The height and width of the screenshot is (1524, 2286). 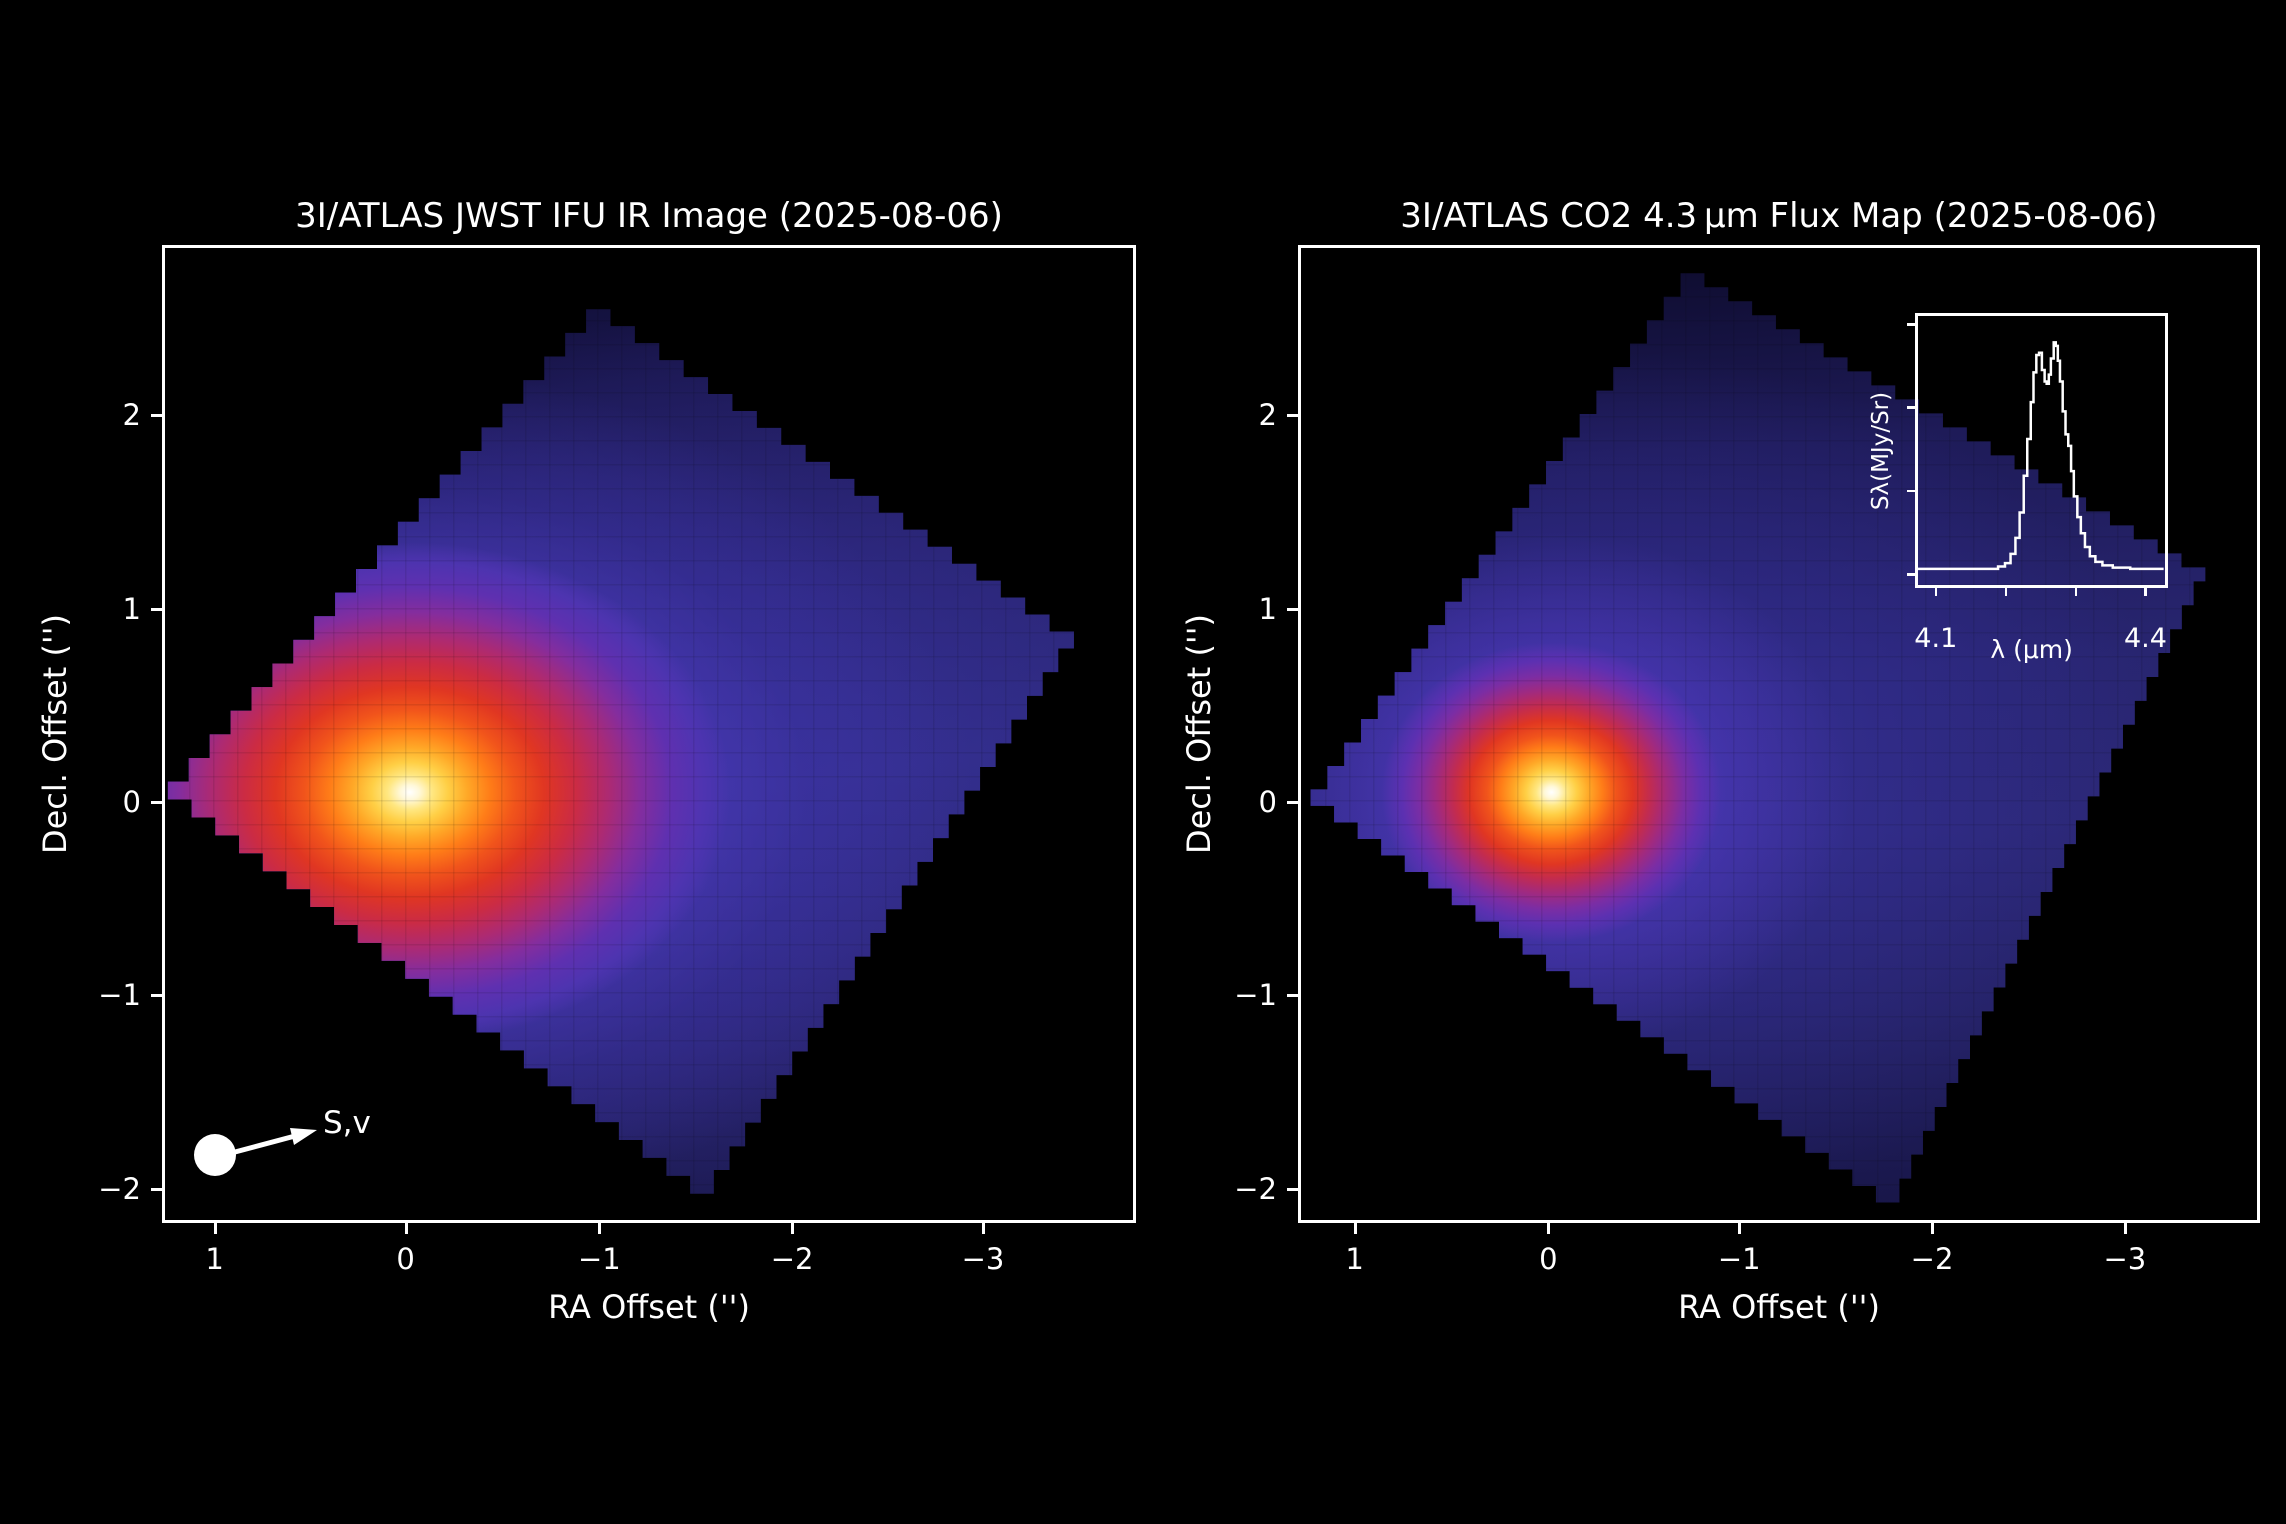 I want to click on inset-x-axis-label: λ (μm), so click(x=2031, y=649).